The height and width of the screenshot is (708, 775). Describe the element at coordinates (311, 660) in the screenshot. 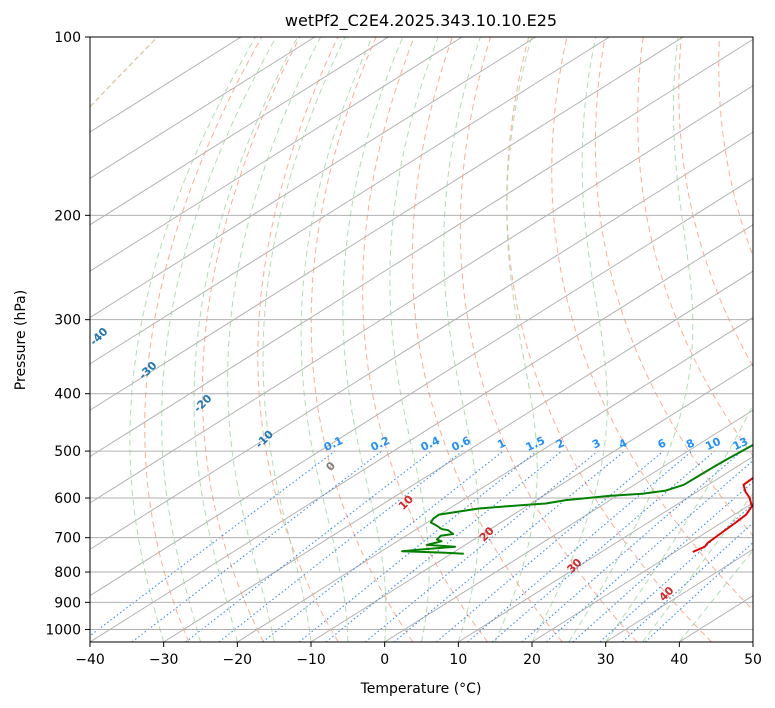

I see `x-tick-label: −10` at that location.